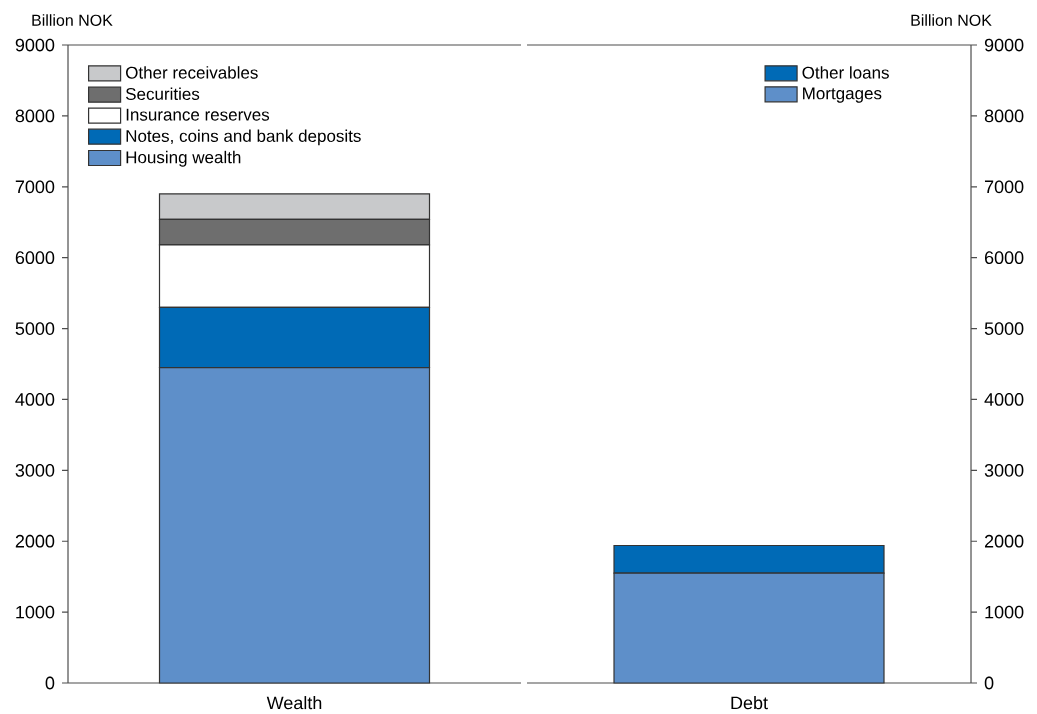  I want to click on legend-label: Notes, coins and bank deposits, so click(243, 137).